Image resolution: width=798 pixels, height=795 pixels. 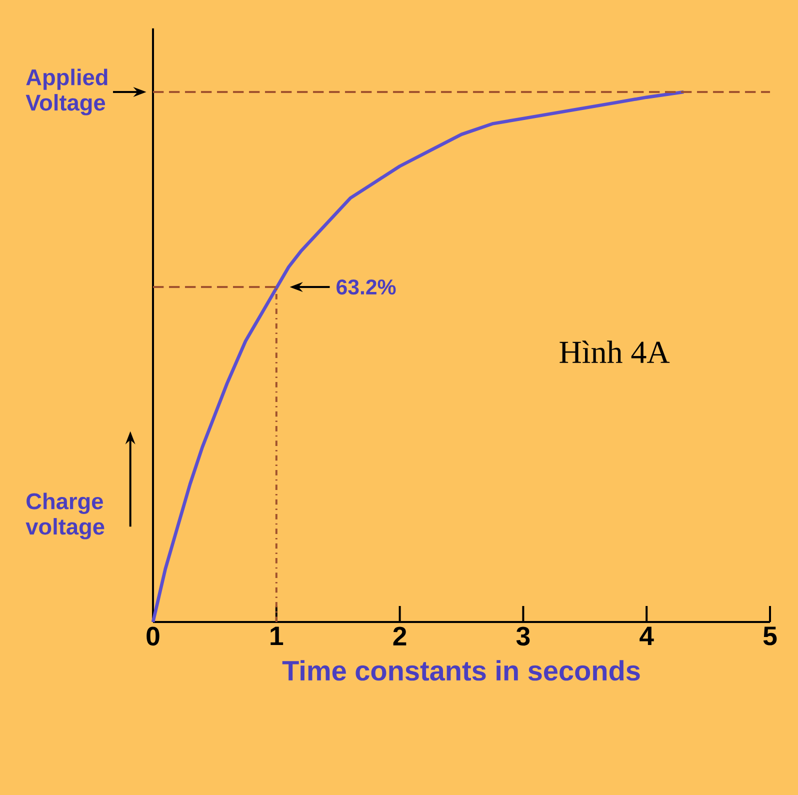 I want to click on x-tick-label: 1, so click(x=277, y=636).